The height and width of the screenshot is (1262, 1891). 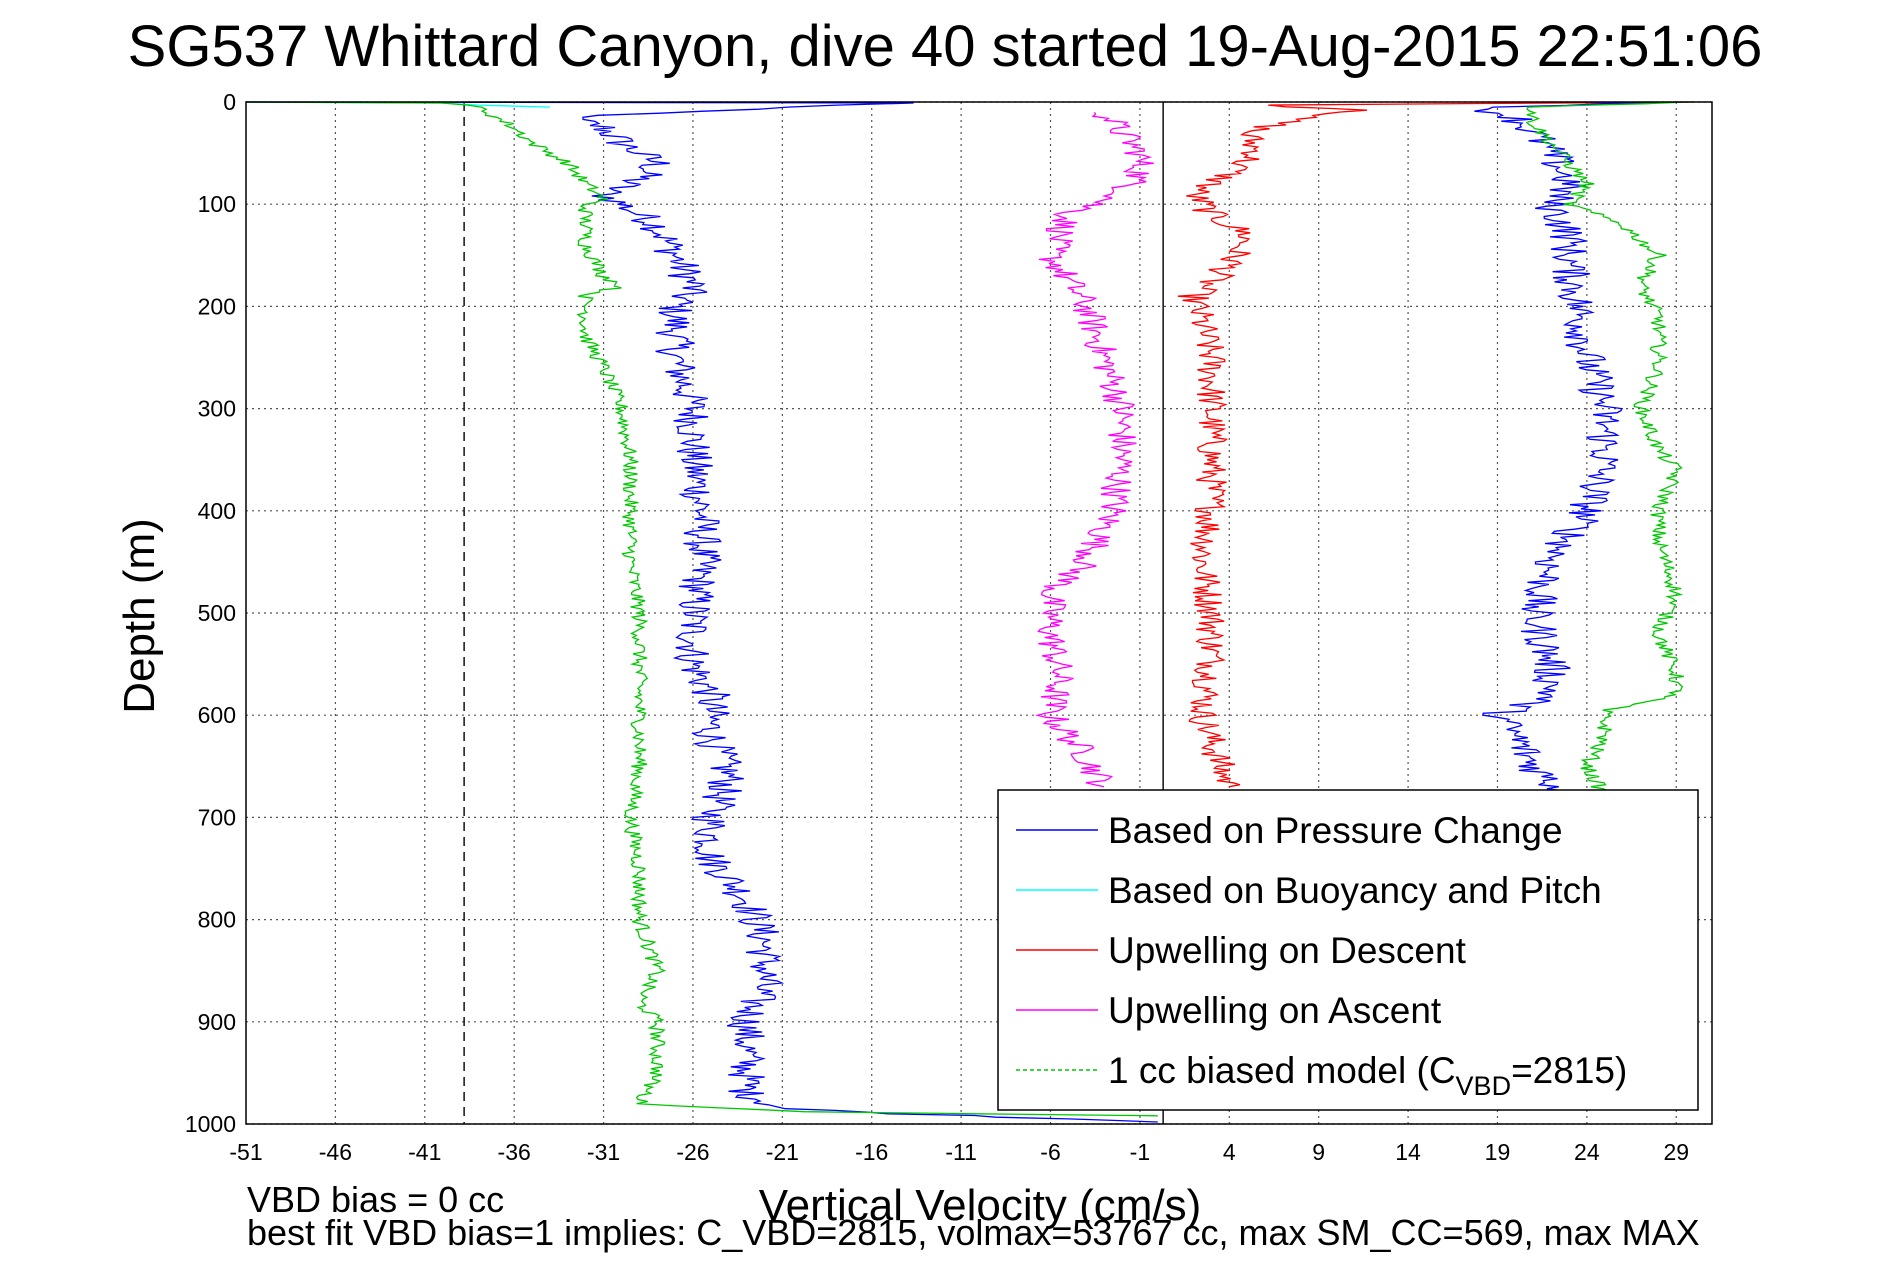 I want to click on y-tick-label: 900, so click(x=217, y=1022).